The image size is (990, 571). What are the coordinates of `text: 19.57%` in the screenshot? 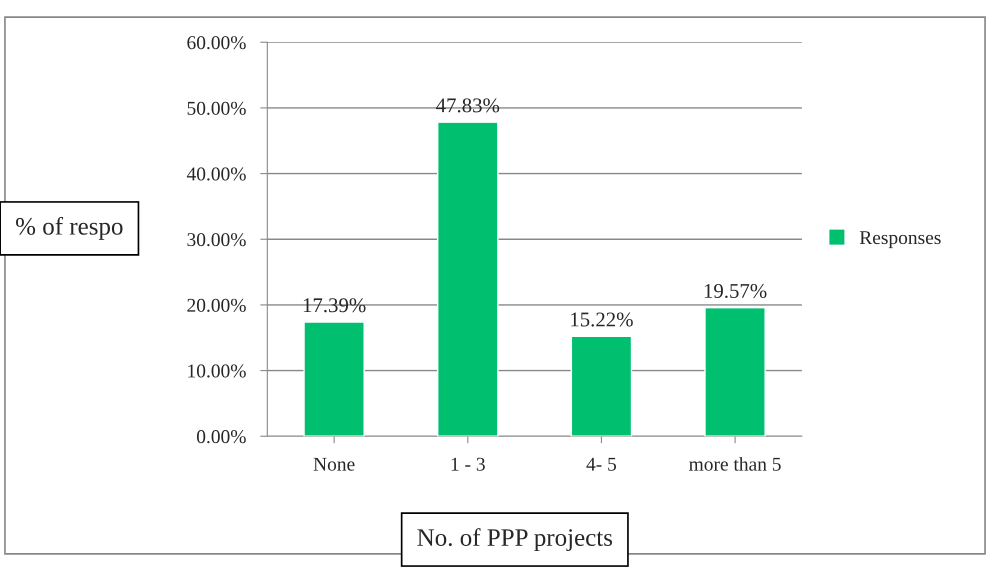 It's located at (735, 291).